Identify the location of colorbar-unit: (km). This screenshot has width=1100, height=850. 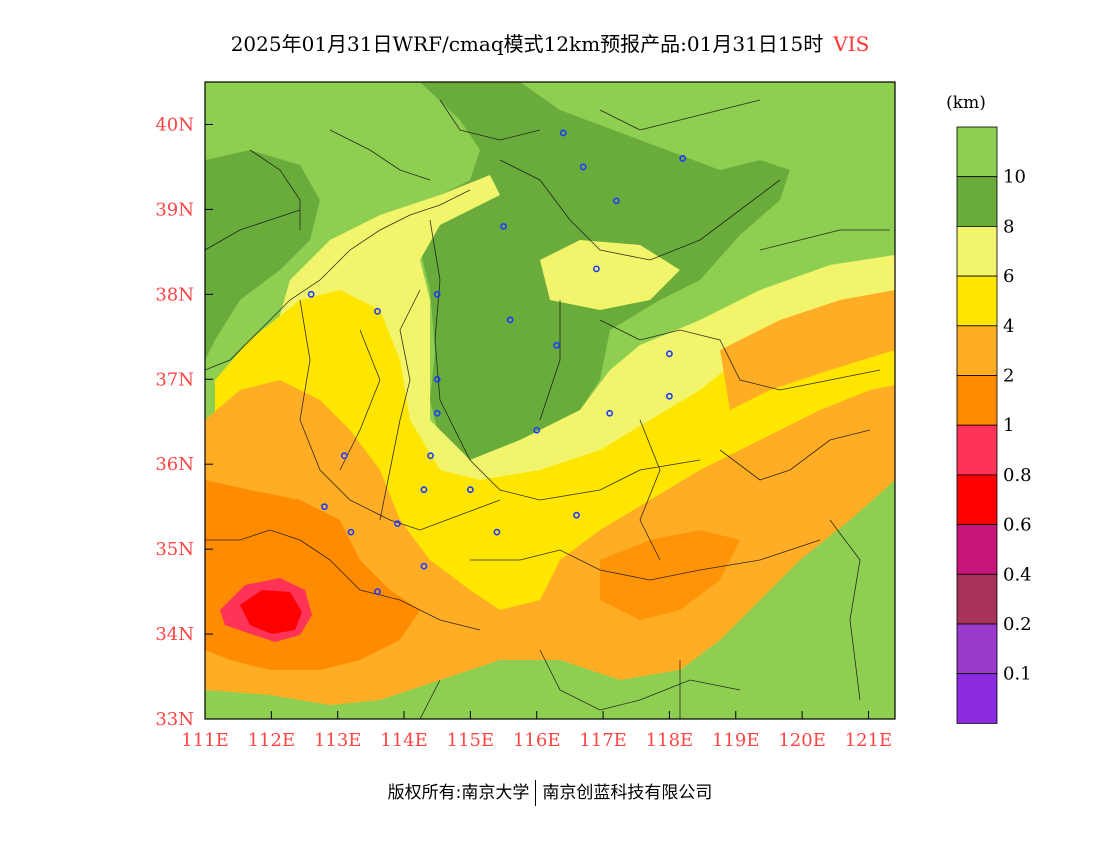
(966, 103).